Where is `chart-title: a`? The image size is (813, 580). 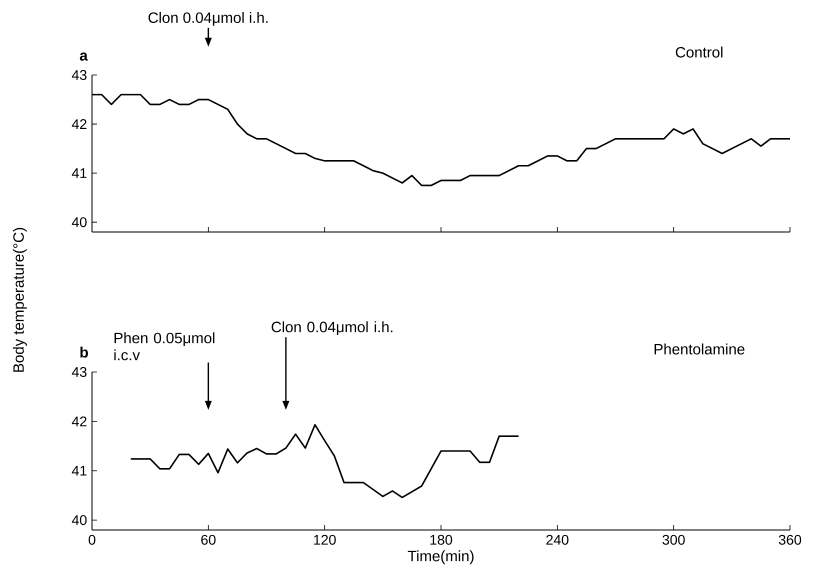 chart-title: a is located at coordinates (84, 56).